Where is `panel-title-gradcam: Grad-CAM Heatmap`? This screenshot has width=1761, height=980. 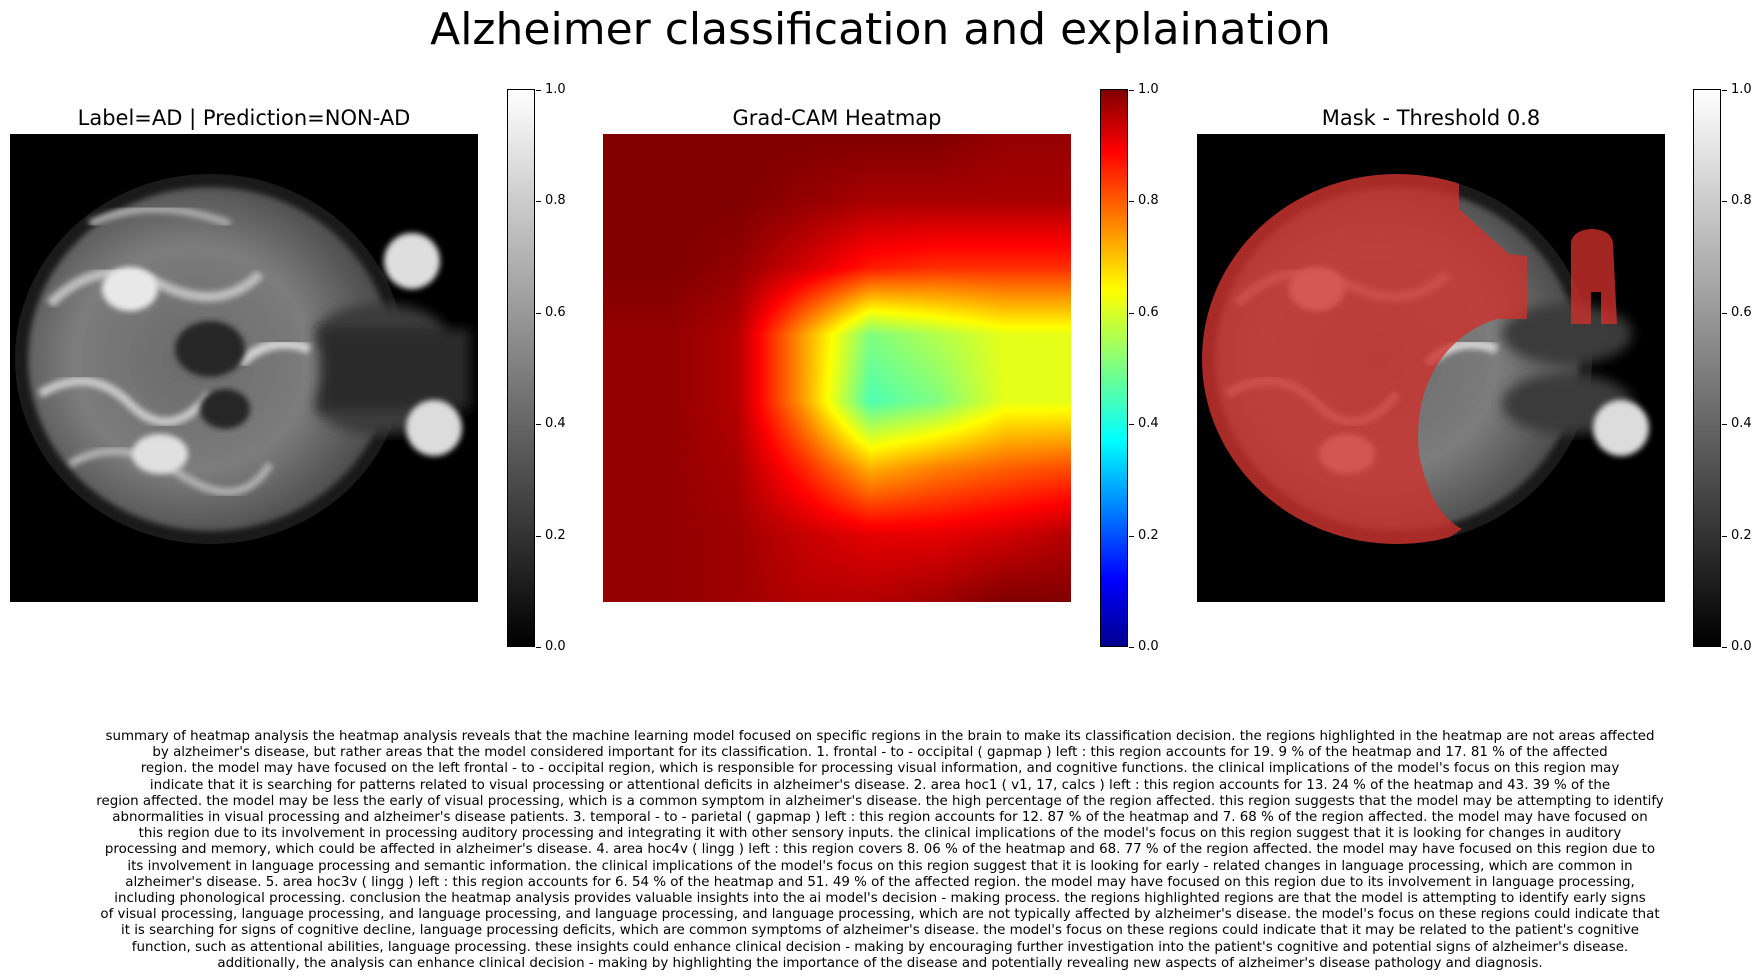
panel-title-gradcam: Grad-CAM Heatmap is located at coordinates (837, 118).